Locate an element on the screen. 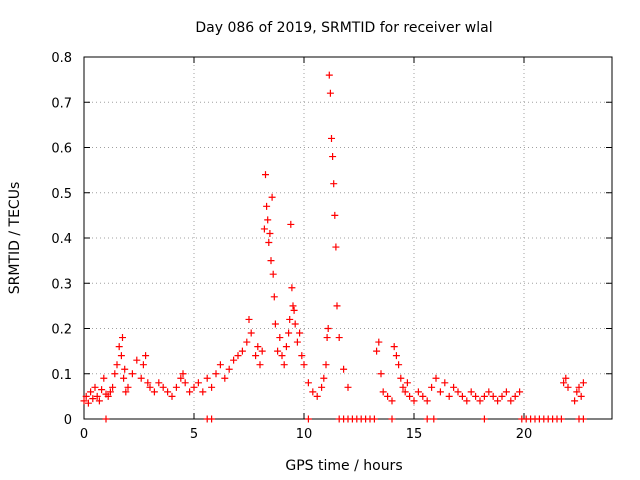  y-tick-label: 0.4 is located at coordinates (61, 239).